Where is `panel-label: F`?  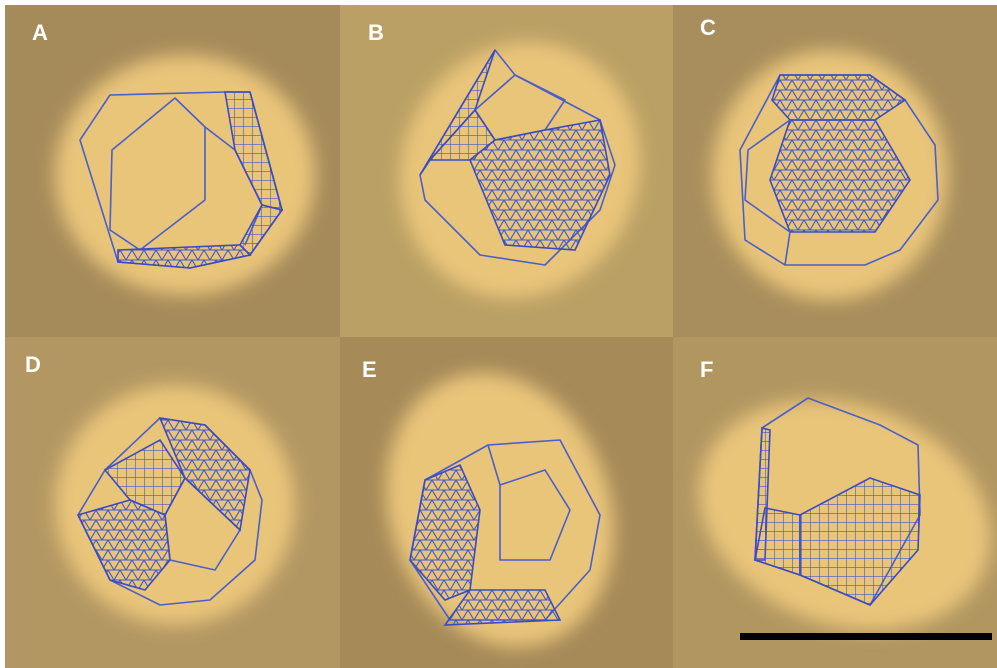 panel-label: F is located at coordinates (706, 369).